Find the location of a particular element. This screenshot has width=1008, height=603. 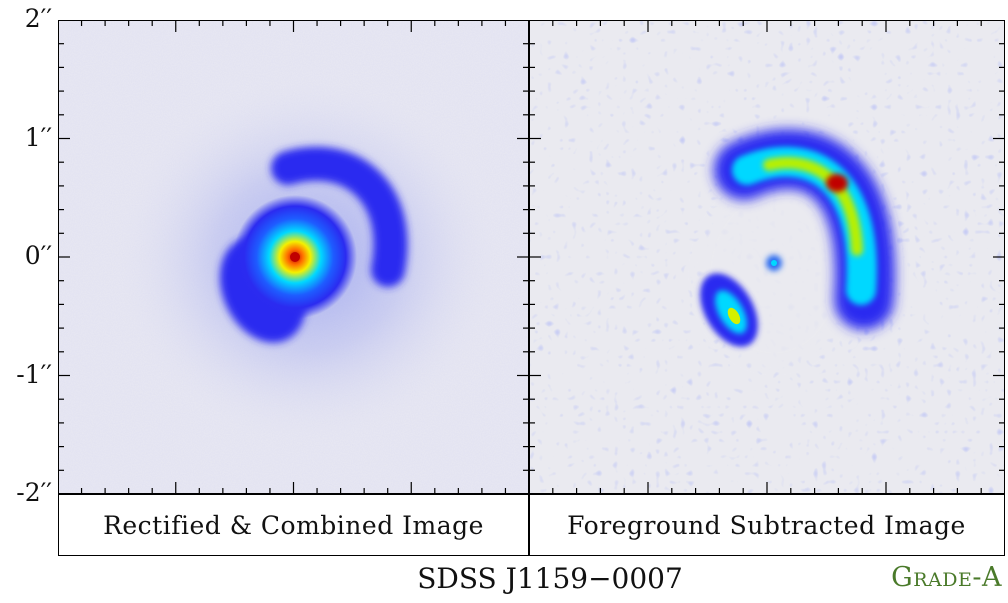

left-caption-text: Rectified & Combined Image is located at coordinates (293, 525).